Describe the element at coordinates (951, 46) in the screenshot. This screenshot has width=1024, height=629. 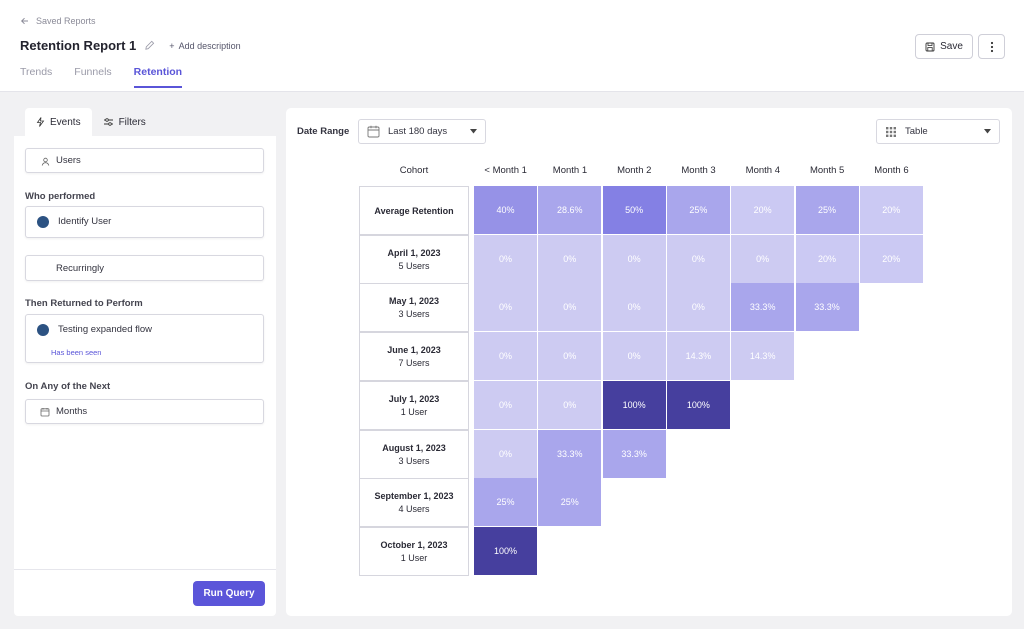
I see `save-label: Save` at that location.